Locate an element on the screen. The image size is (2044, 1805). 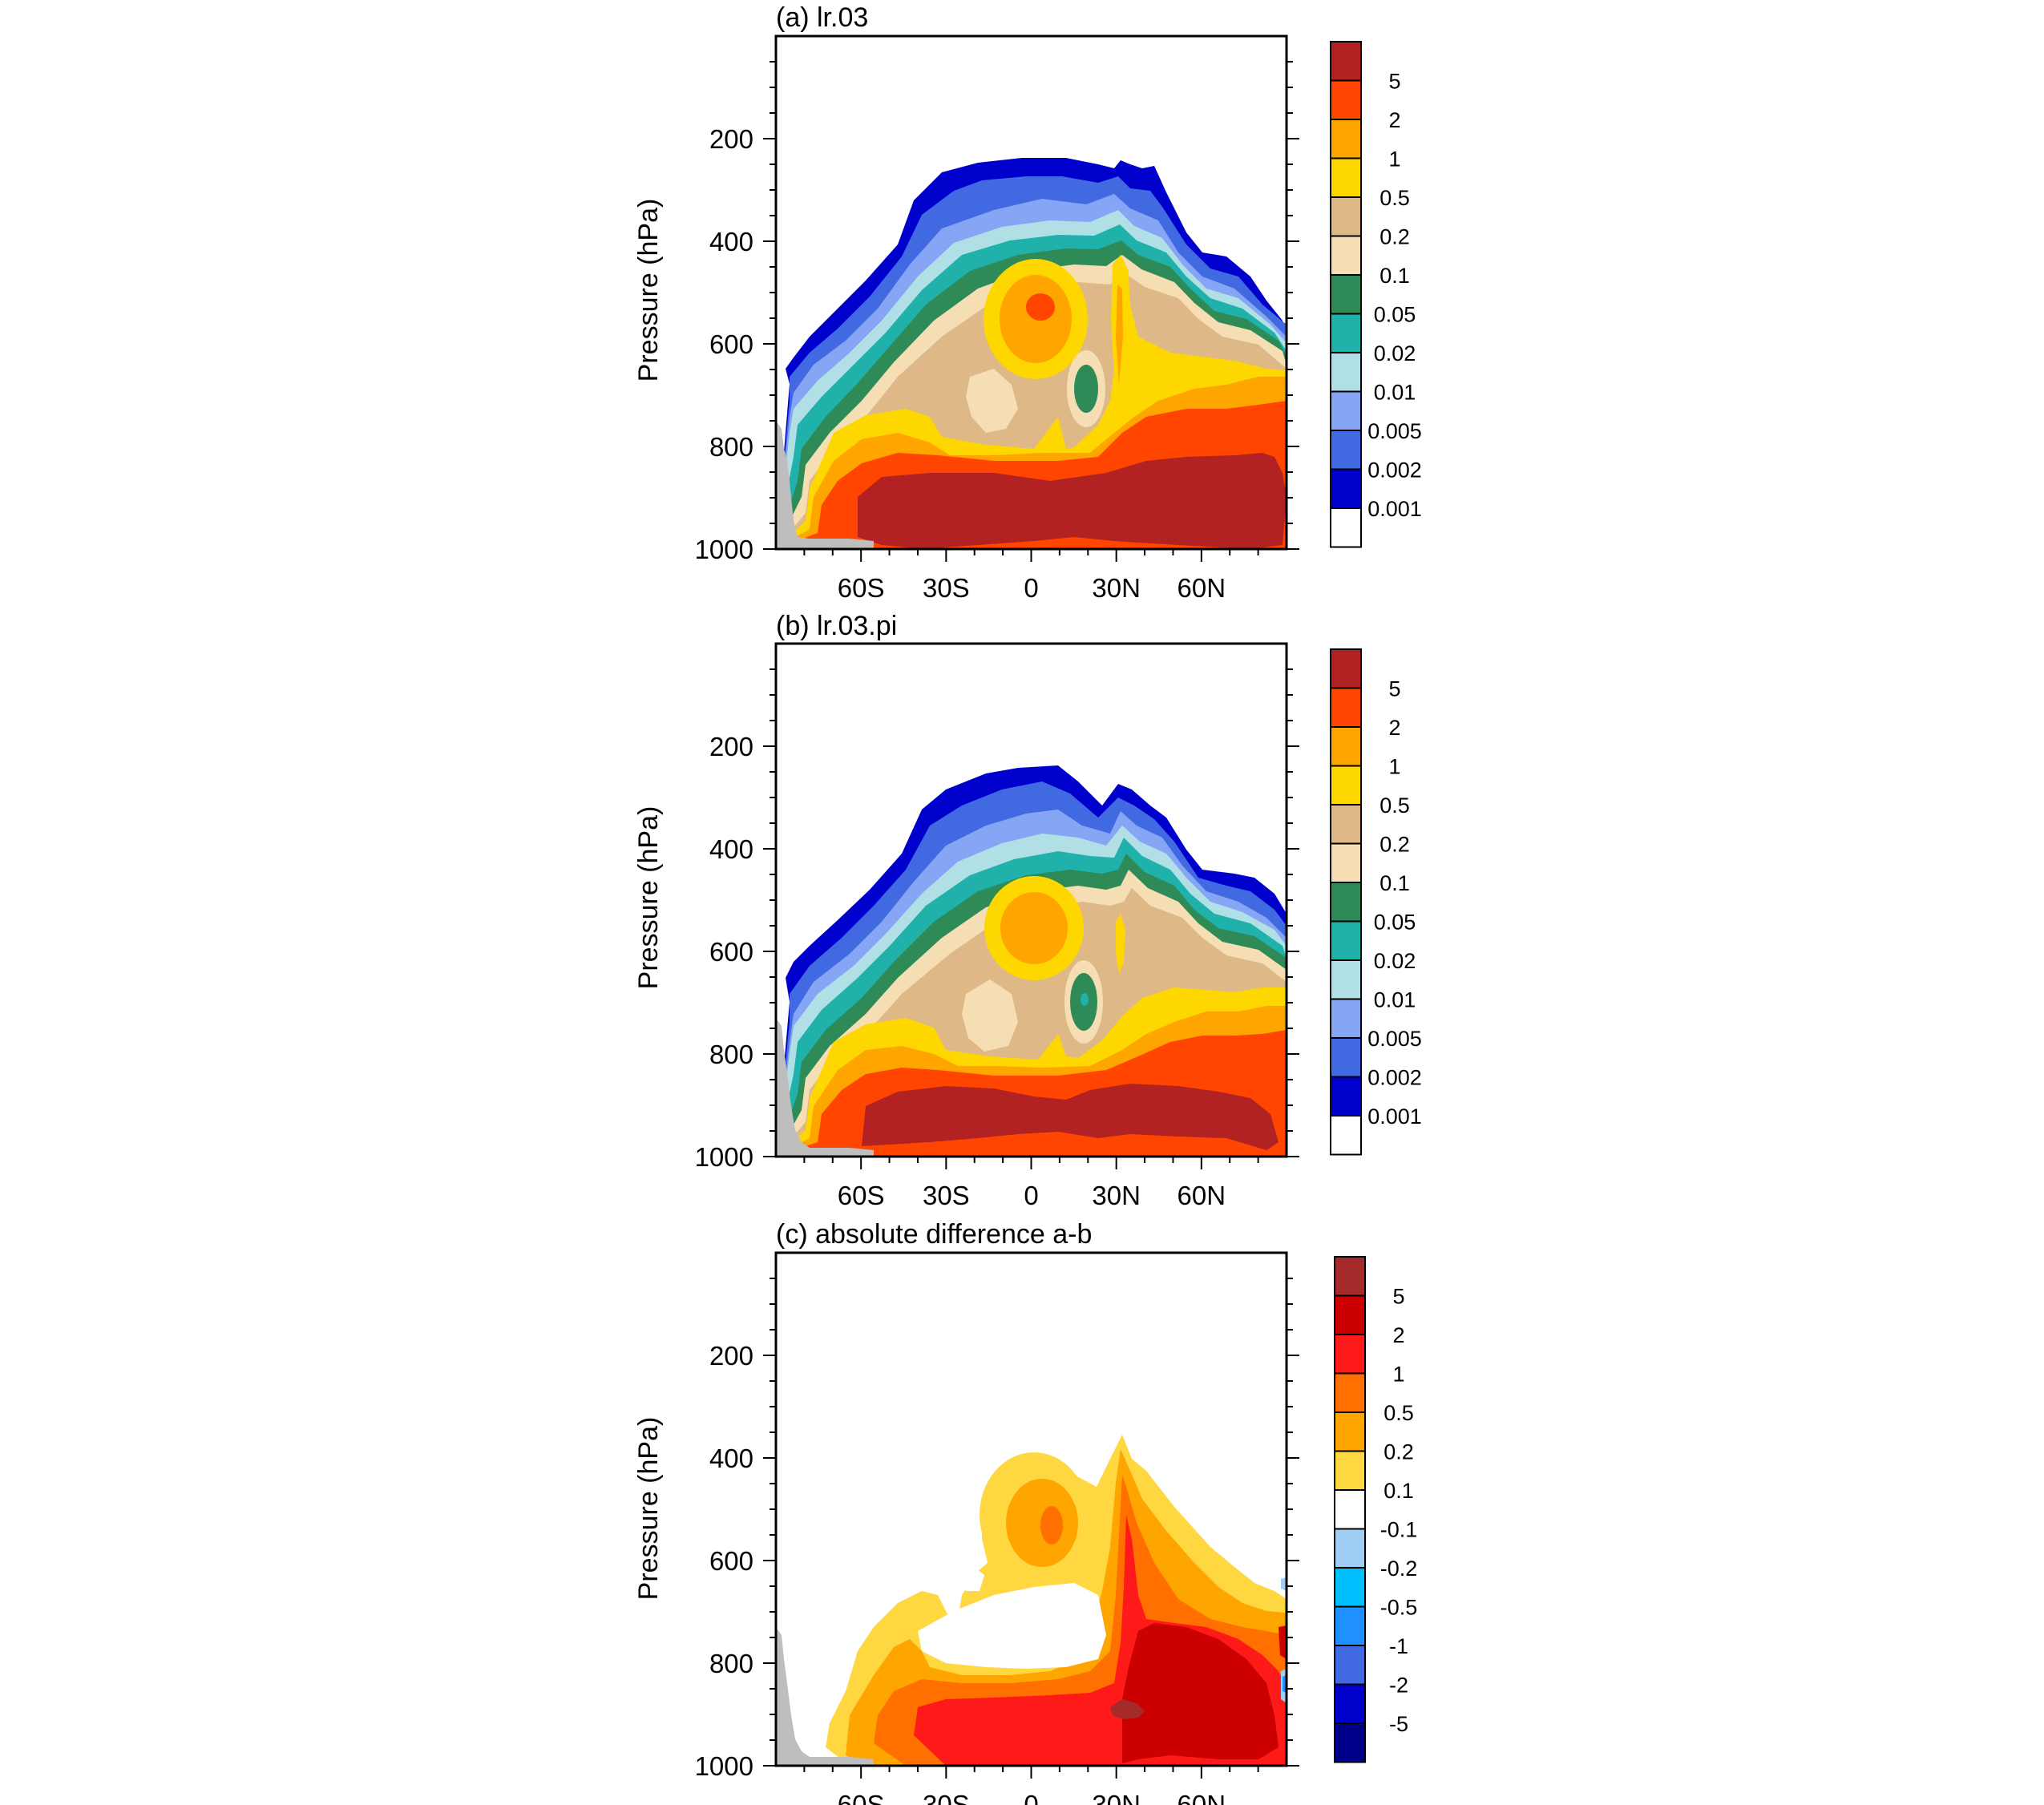
panel-a: (a) lr.03 Pressure (hPa) is located at coordinates (960, 276).